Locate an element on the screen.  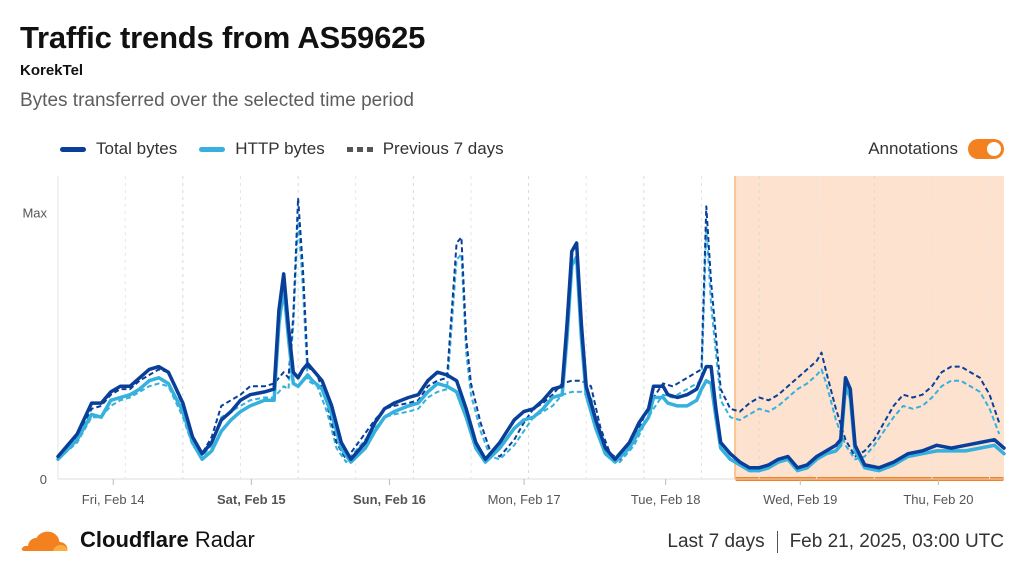
legend-swatch-total is located at coordinates (73, 149).